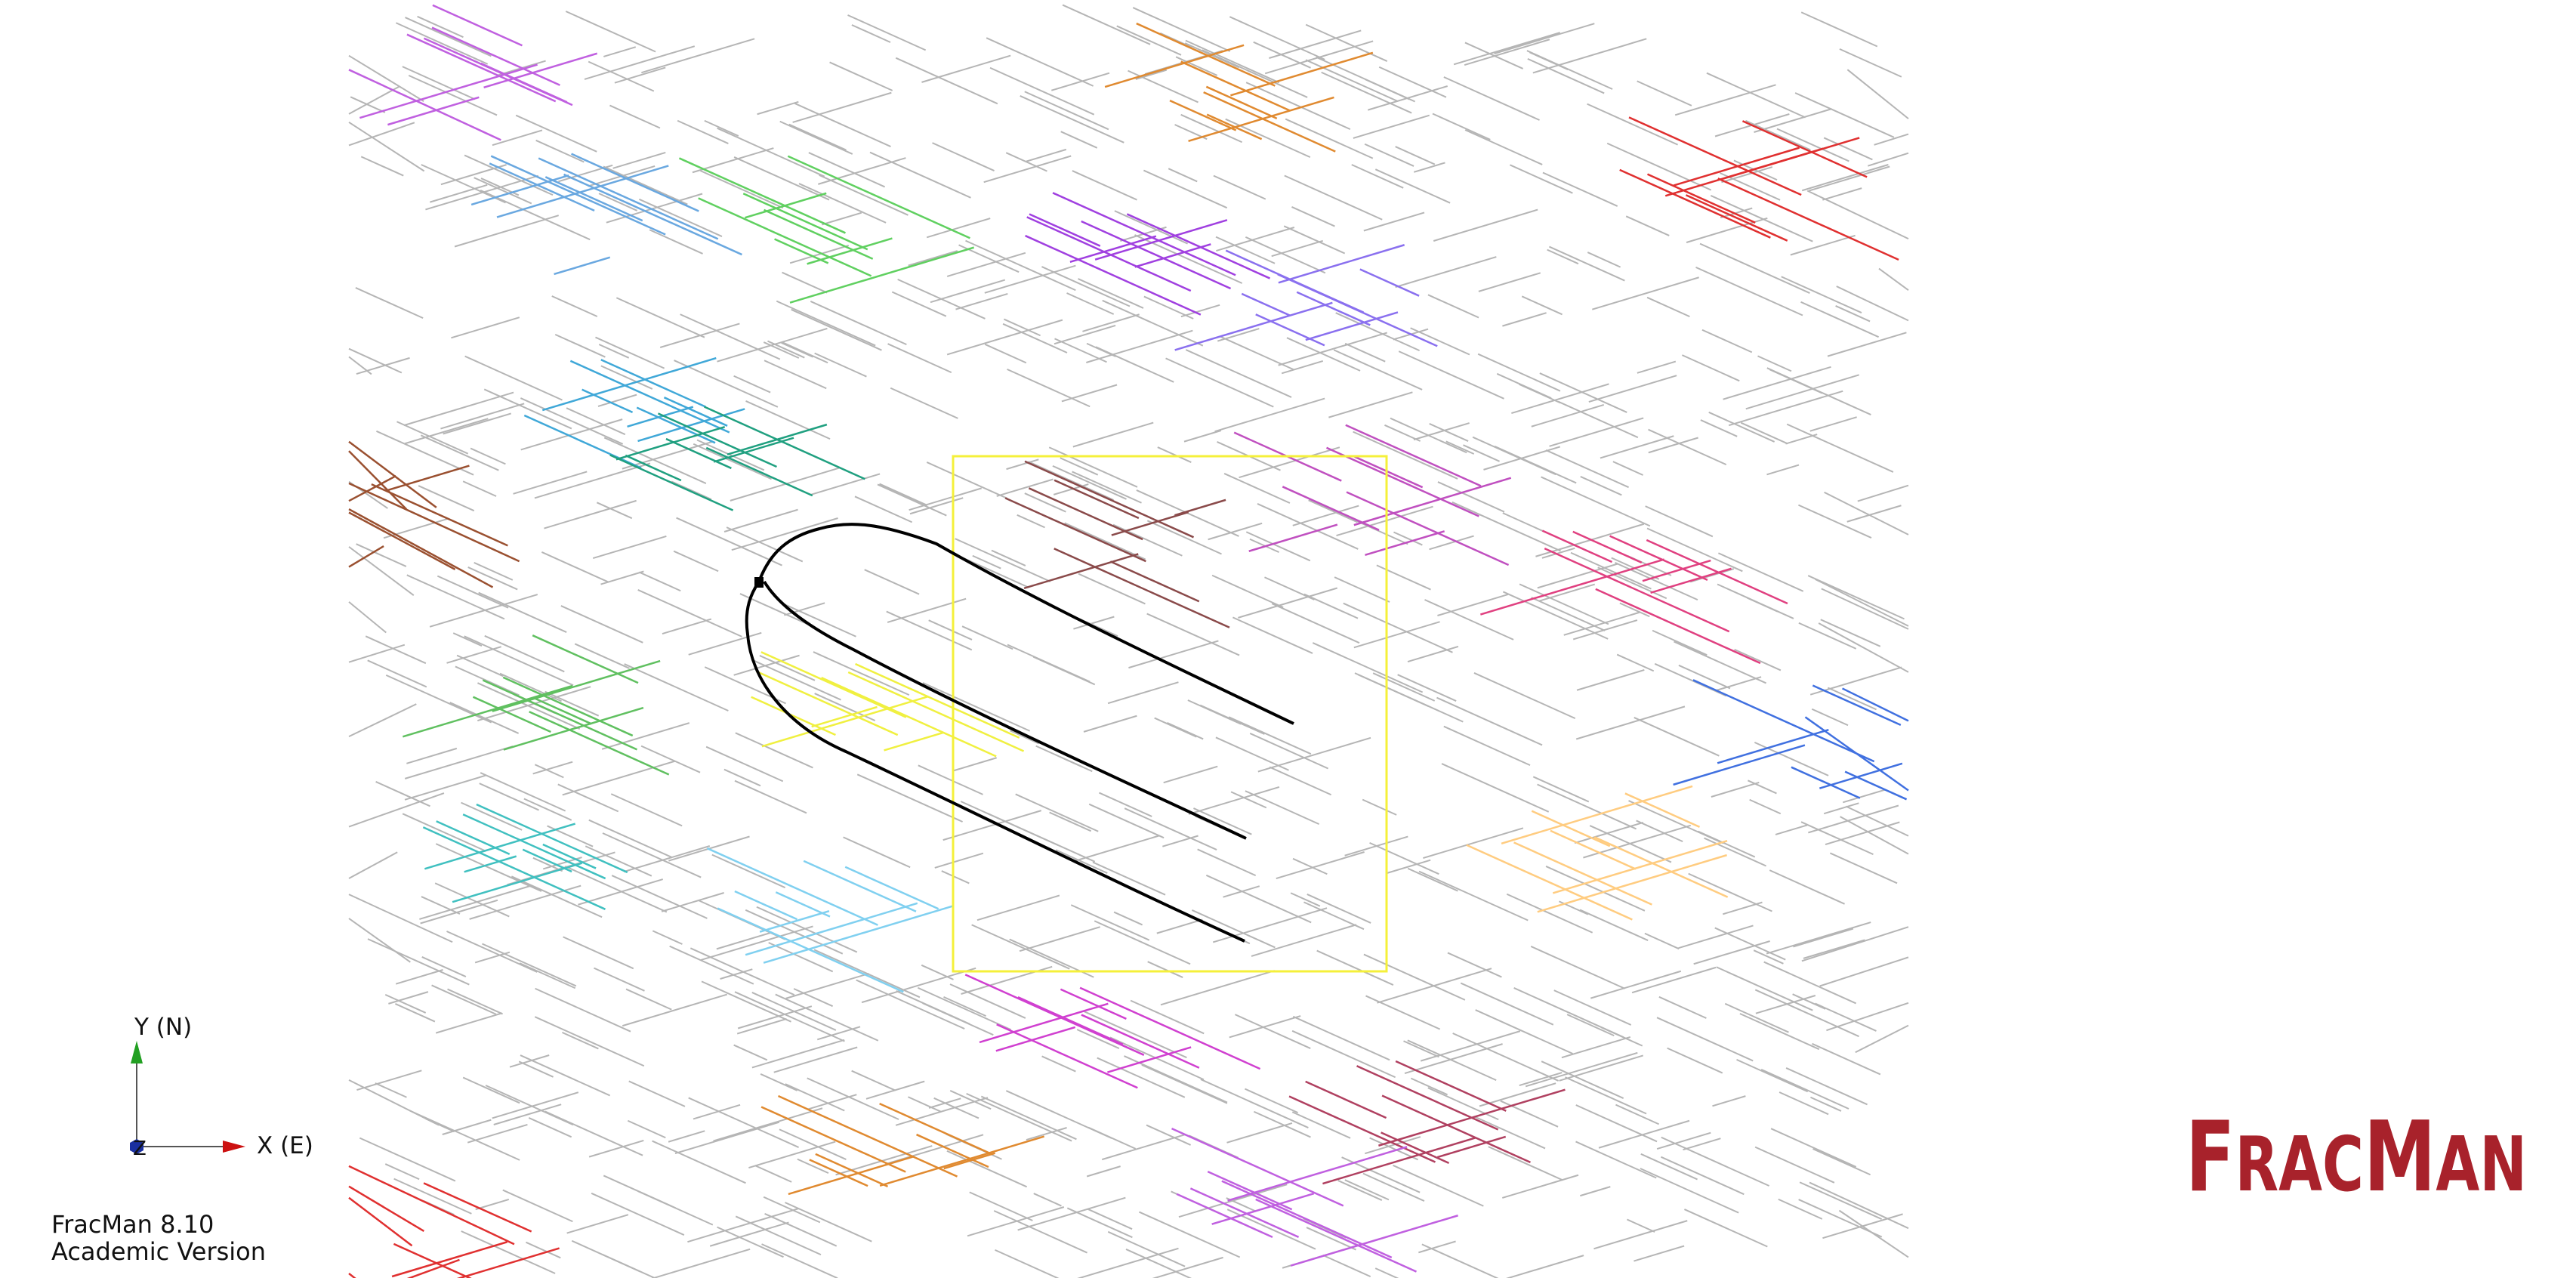 This screenshot has width=2576, height=1278. I want to click on well-paths, so click(1019, 733).